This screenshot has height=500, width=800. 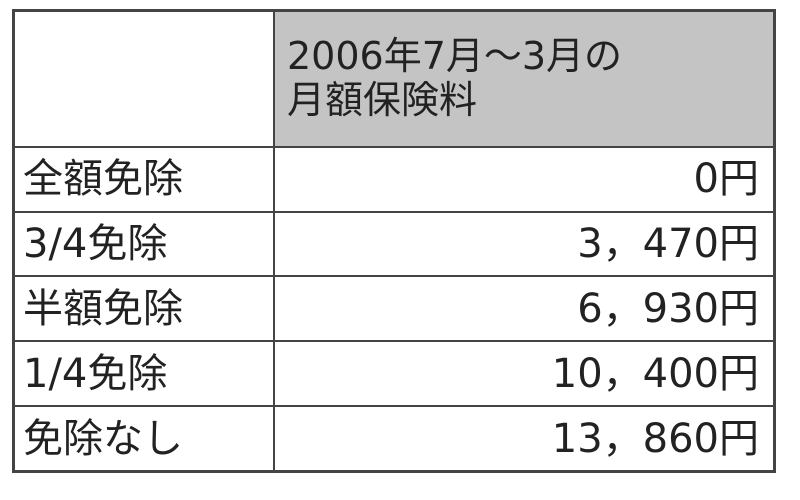 I want to click on table-row: 免除なし 13，860円, so click(x=394, y=439).